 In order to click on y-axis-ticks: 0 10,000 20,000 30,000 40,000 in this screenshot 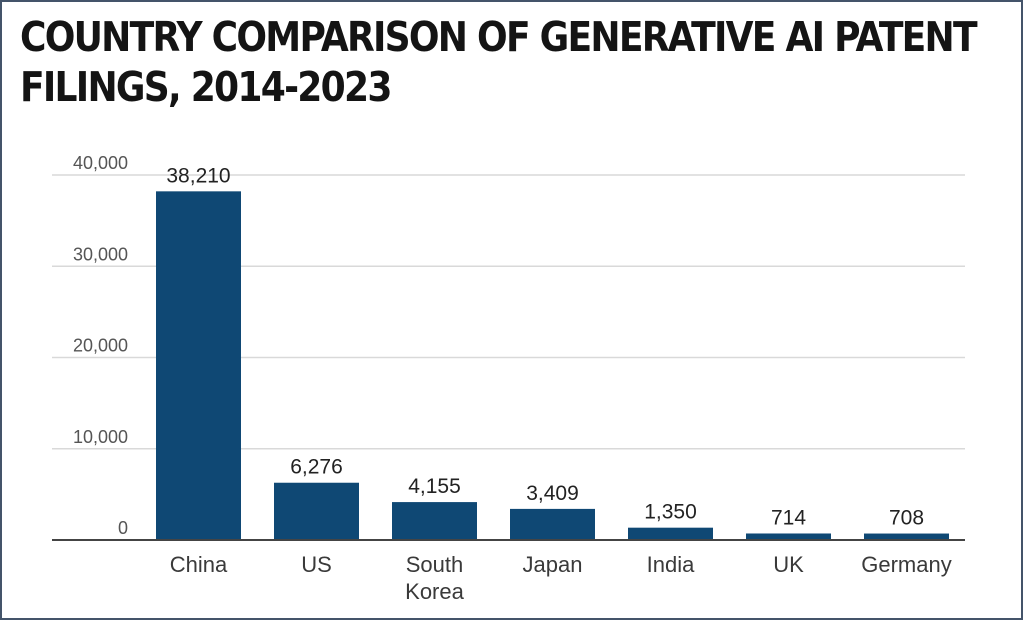, I will do `click(100, 345)`.